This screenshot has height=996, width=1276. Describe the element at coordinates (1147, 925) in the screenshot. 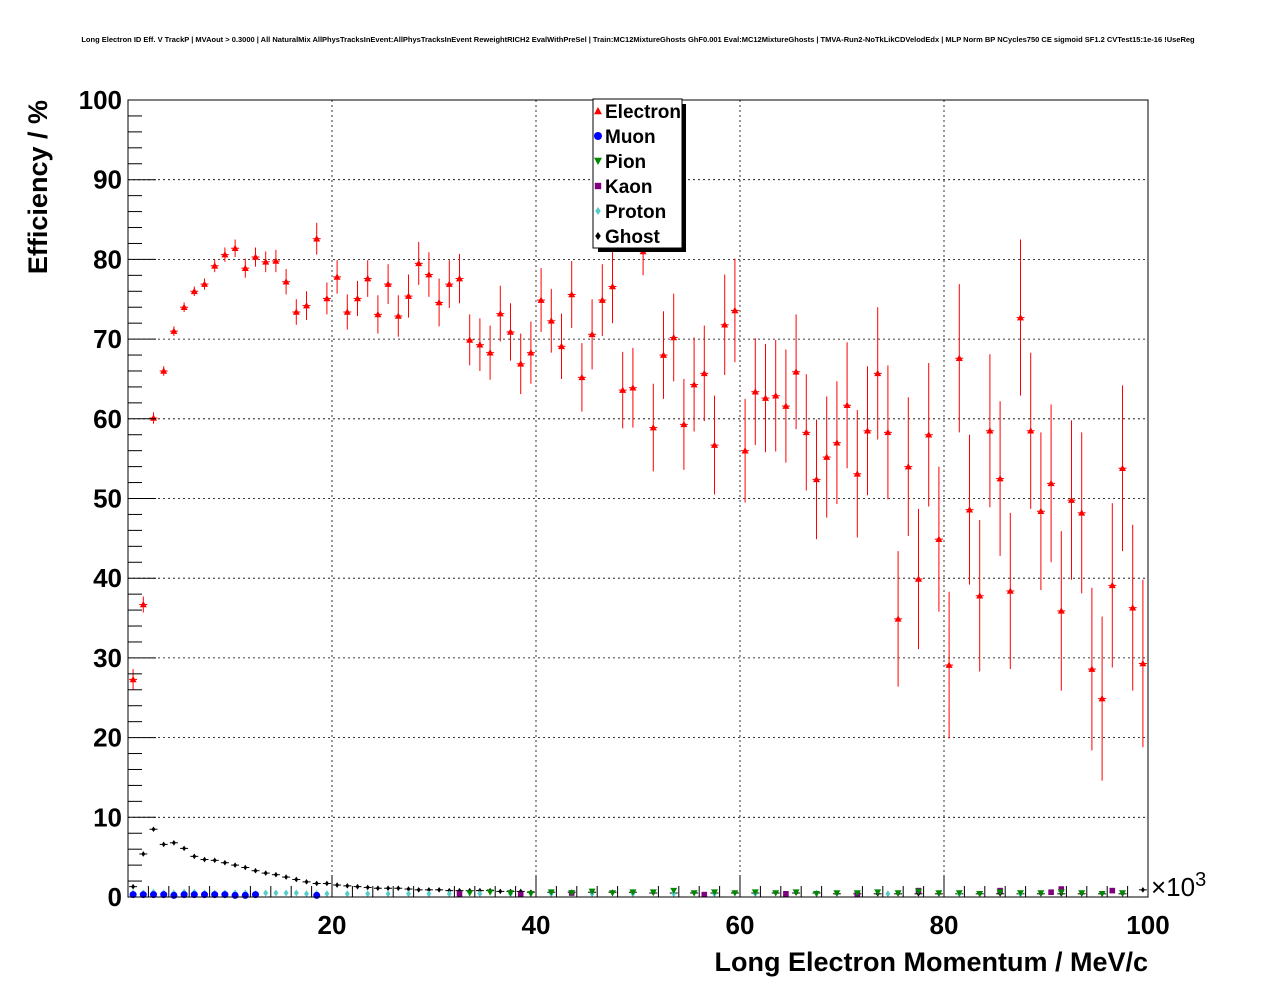

I see `x-tick-label: 100` at that location.